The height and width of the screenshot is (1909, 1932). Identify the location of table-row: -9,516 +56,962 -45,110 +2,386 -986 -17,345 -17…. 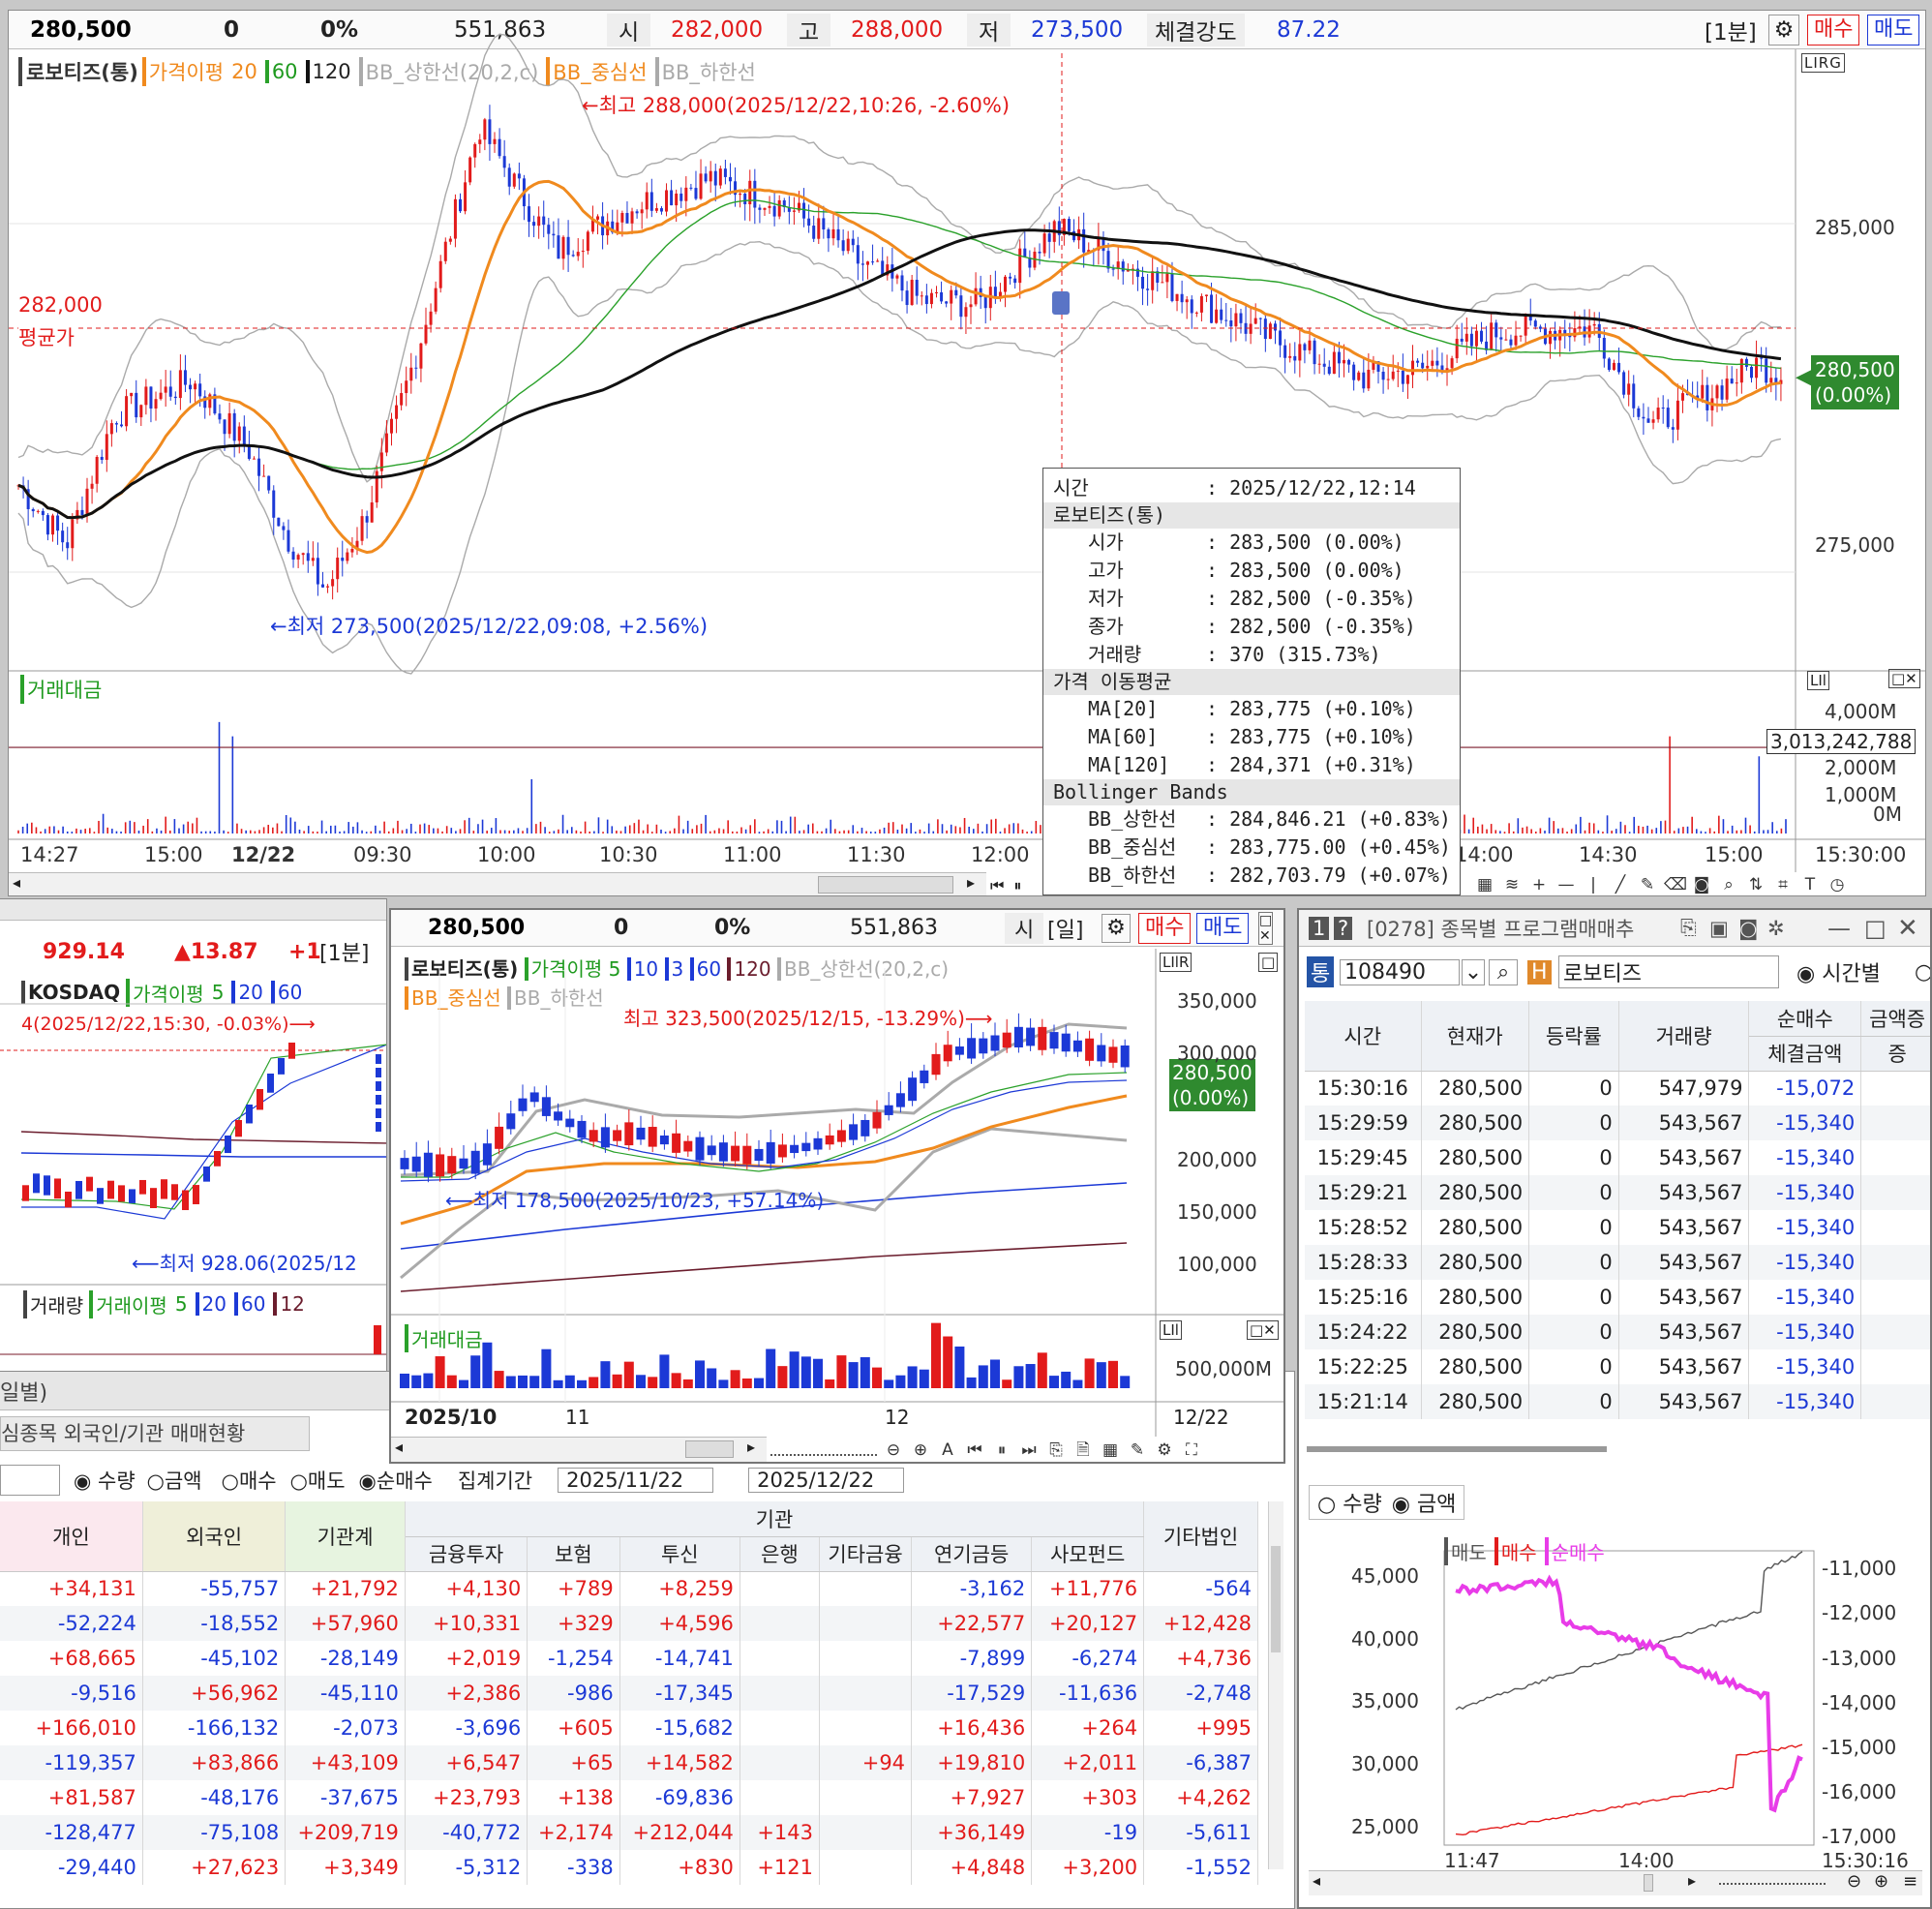
(629, 1693).